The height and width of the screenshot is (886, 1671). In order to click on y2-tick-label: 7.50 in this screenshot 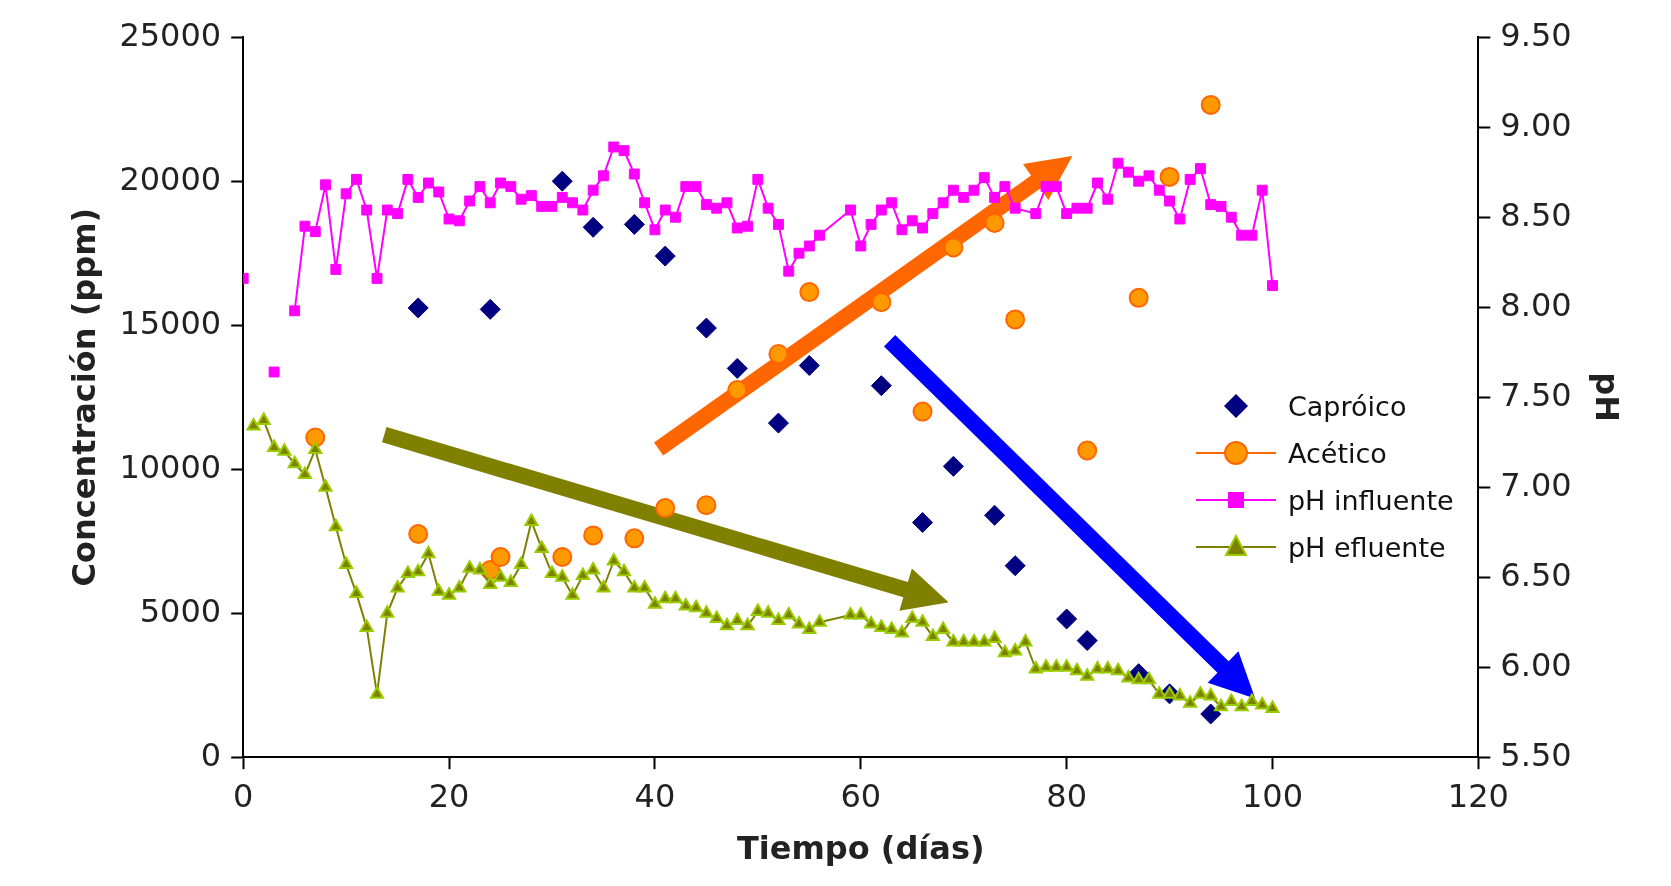, I will do `click(1536, 394)`.